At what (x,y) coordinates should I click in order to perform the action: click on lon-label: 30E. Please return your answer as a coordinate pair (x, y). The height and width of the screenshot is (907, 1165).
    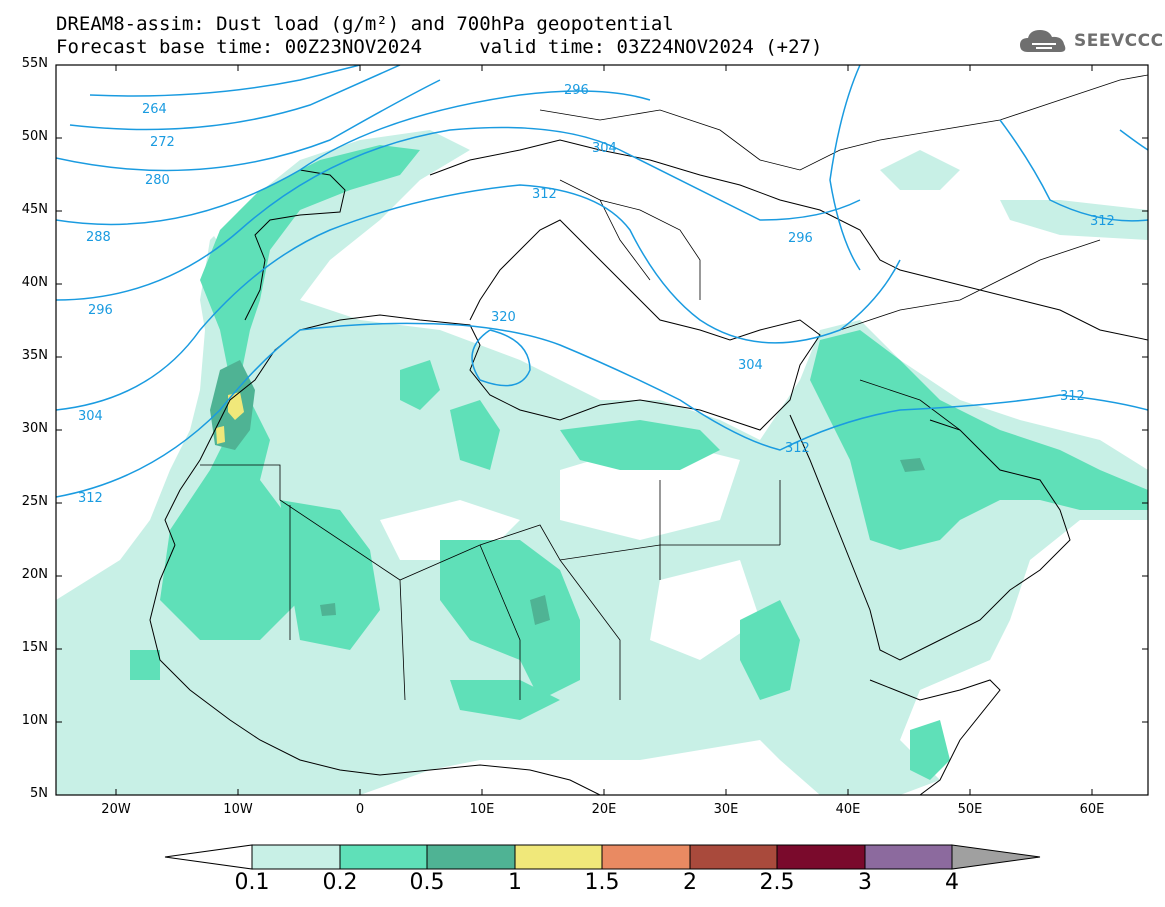
    Looking at the image, I should click on (726, 809).